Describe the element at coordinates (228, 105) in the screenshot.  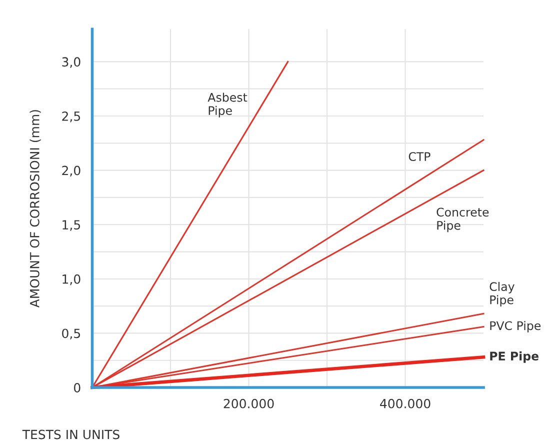
I see `series-label: Asbest Pipe` at that location.